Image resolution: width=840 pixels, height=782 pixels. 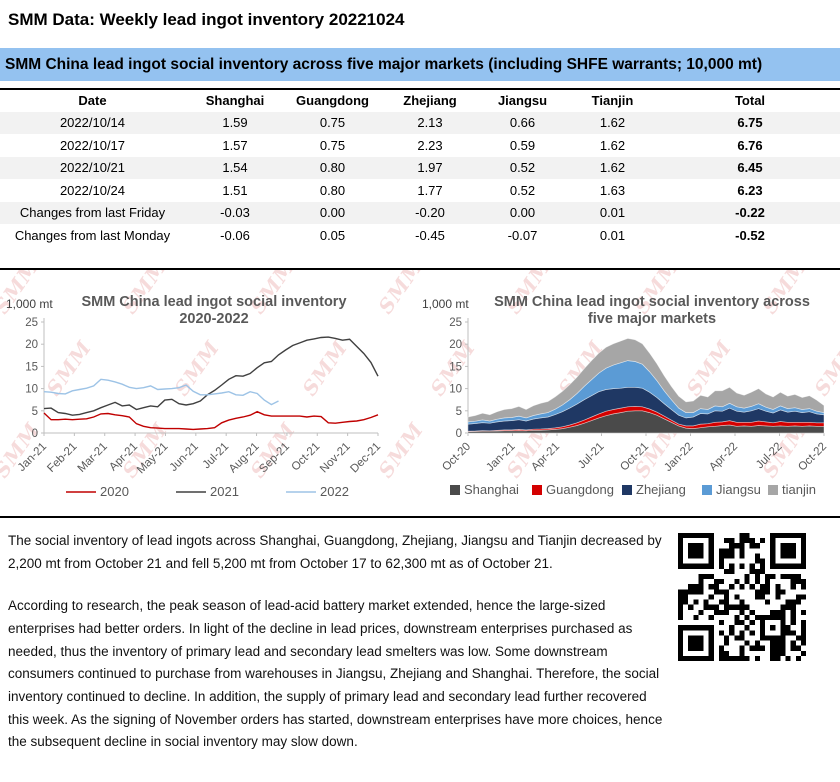 I want to click on table-row: 2022/10/17 1.57 0.75 2.23 0.59 1.62 6.76, so click(x=420, y=145).